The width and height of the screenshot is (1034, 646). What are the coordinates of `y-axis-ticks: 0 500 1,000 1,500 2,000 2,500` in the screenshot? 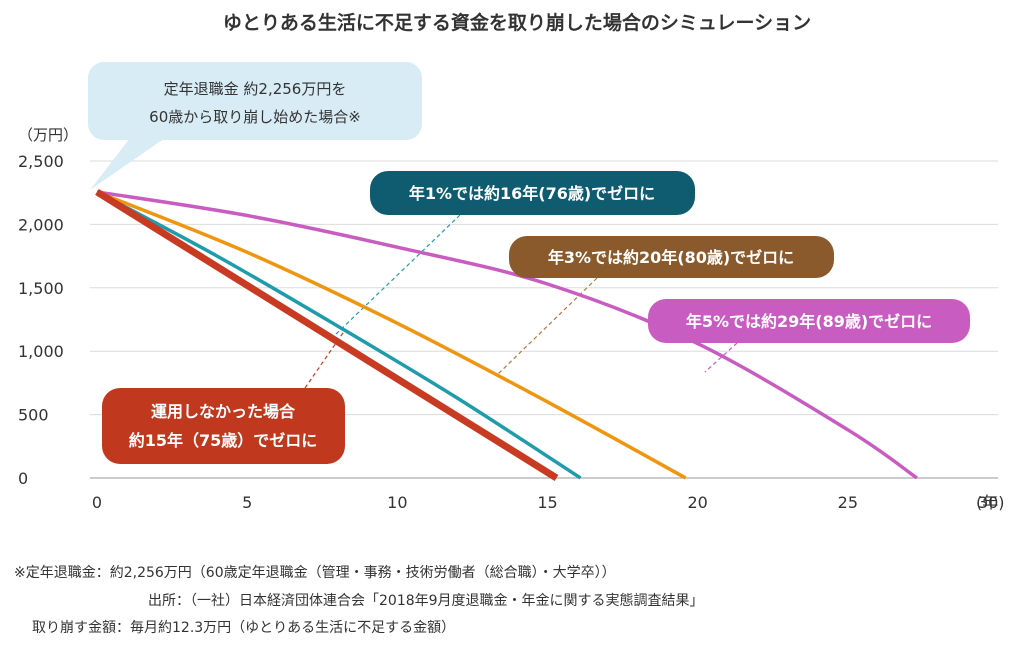 It's located at (41, 320).